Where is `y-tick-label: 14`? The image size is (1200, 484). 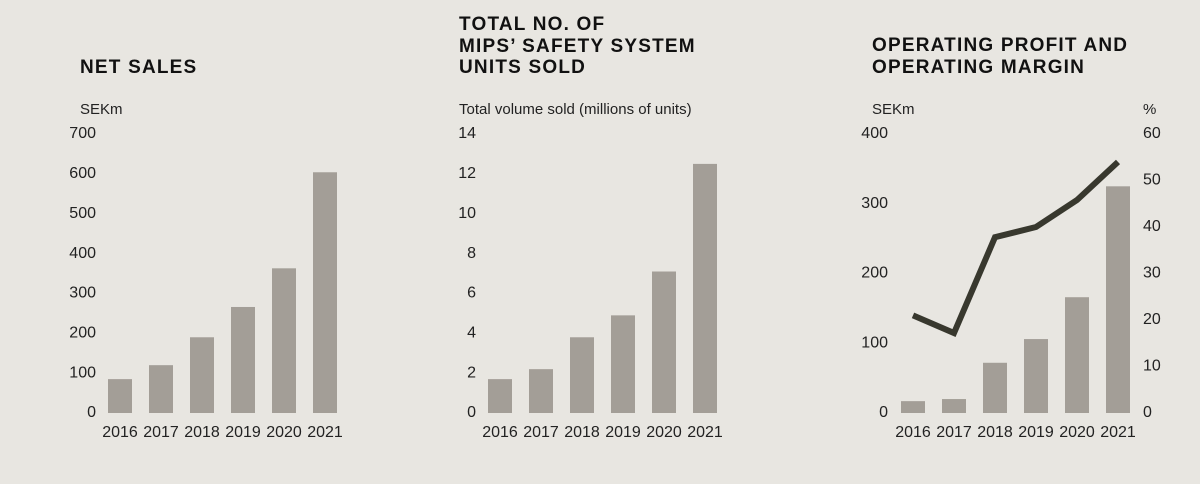 y-tick-label: 14 is located at coordinates (467, 133).